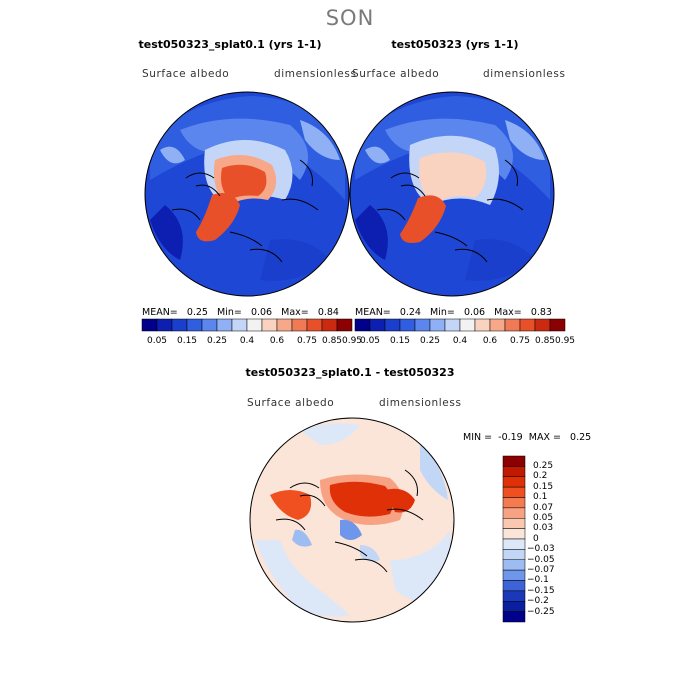 The height and width of the screenshot is (700, 700). I want to click on diff-cb-tick: 0.05, so click(543, 518).